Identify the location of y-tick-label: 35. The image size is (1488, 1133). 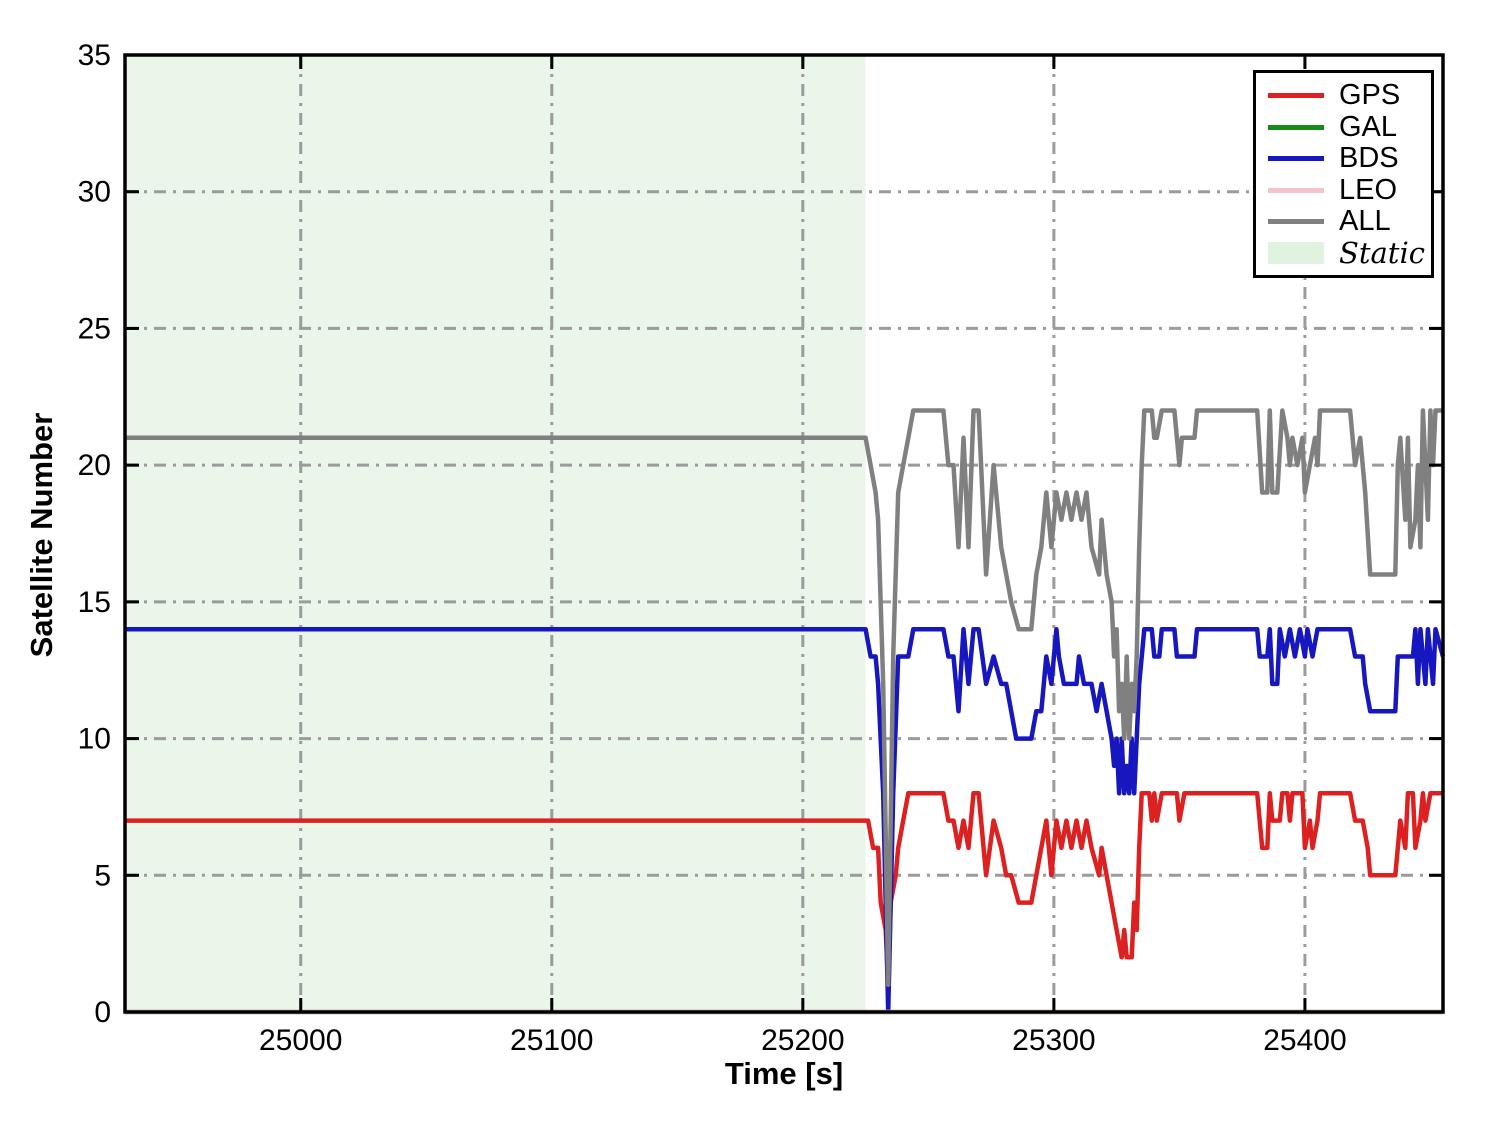
(94, 55).